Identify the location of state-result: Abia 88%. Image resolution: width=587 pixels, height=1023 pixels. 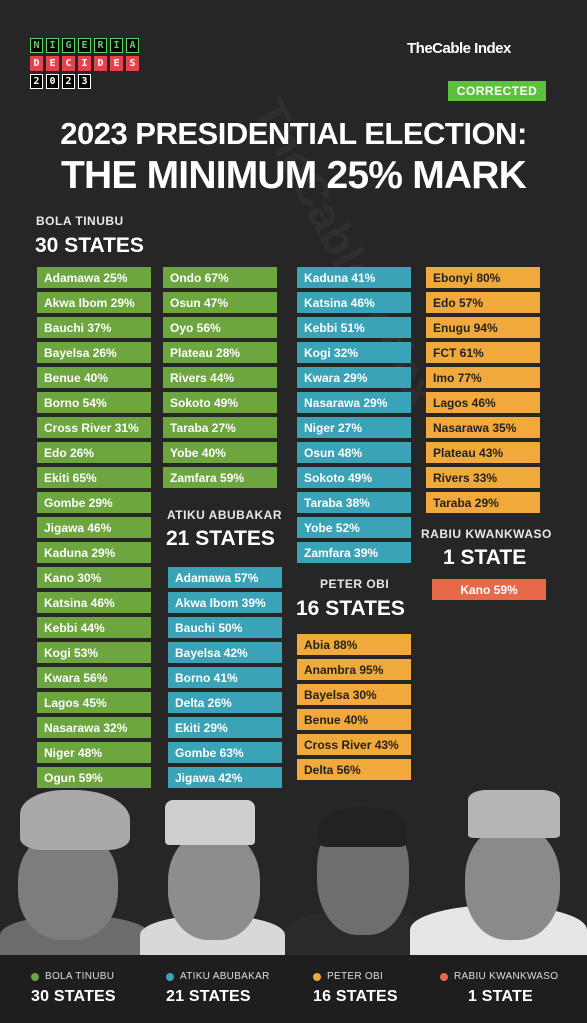
(354, 644).